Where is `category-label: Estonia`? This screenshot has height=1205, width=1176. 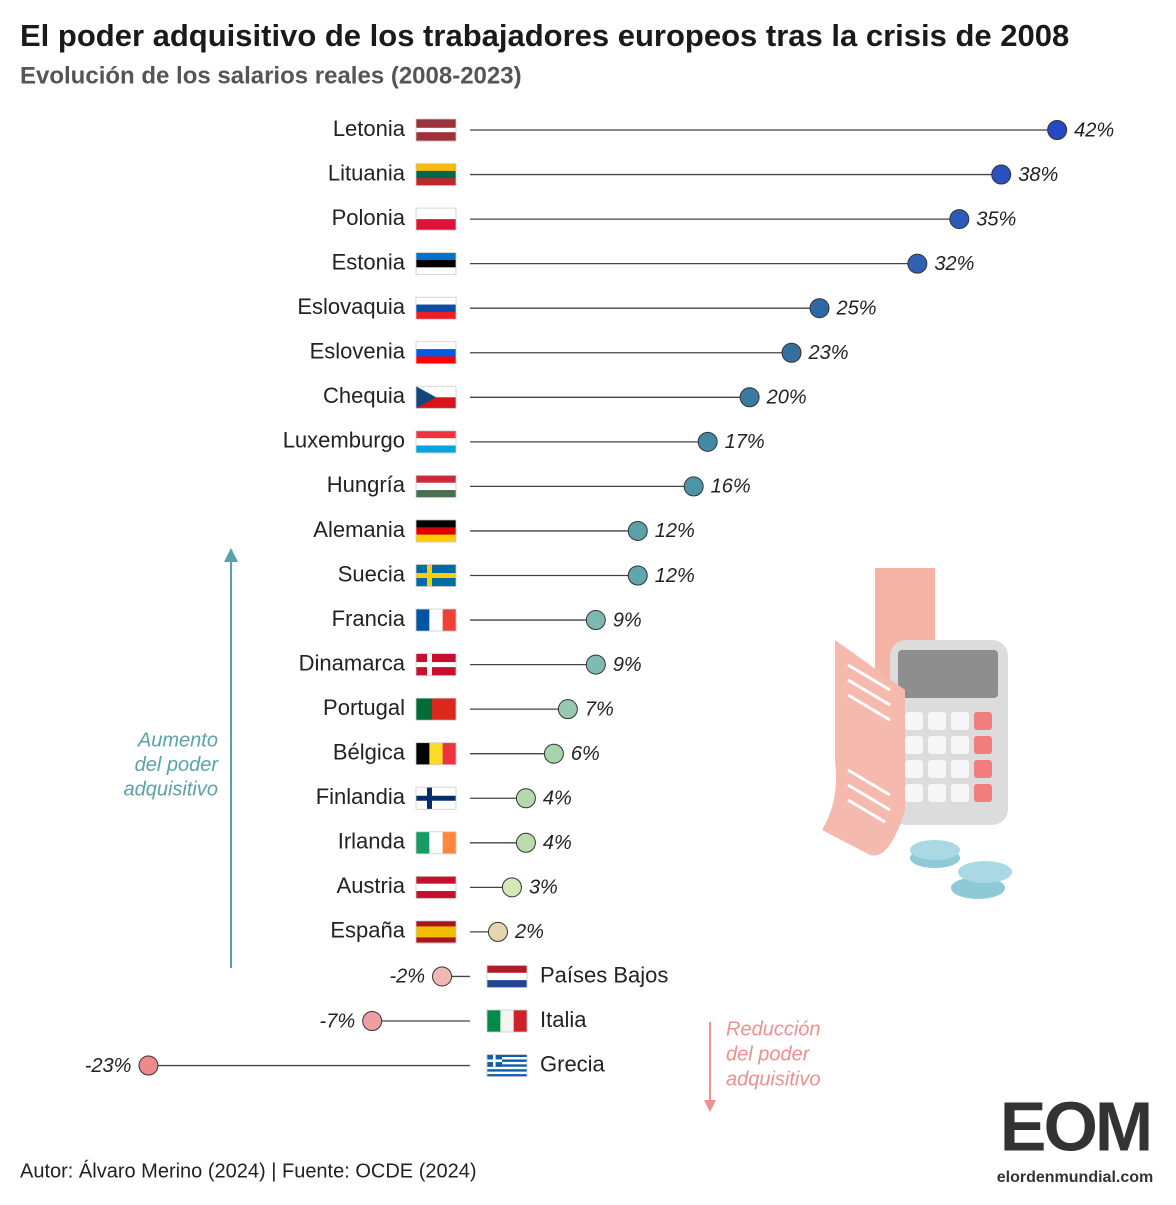
category-label: Estonia is located at coordinates (369, 261).